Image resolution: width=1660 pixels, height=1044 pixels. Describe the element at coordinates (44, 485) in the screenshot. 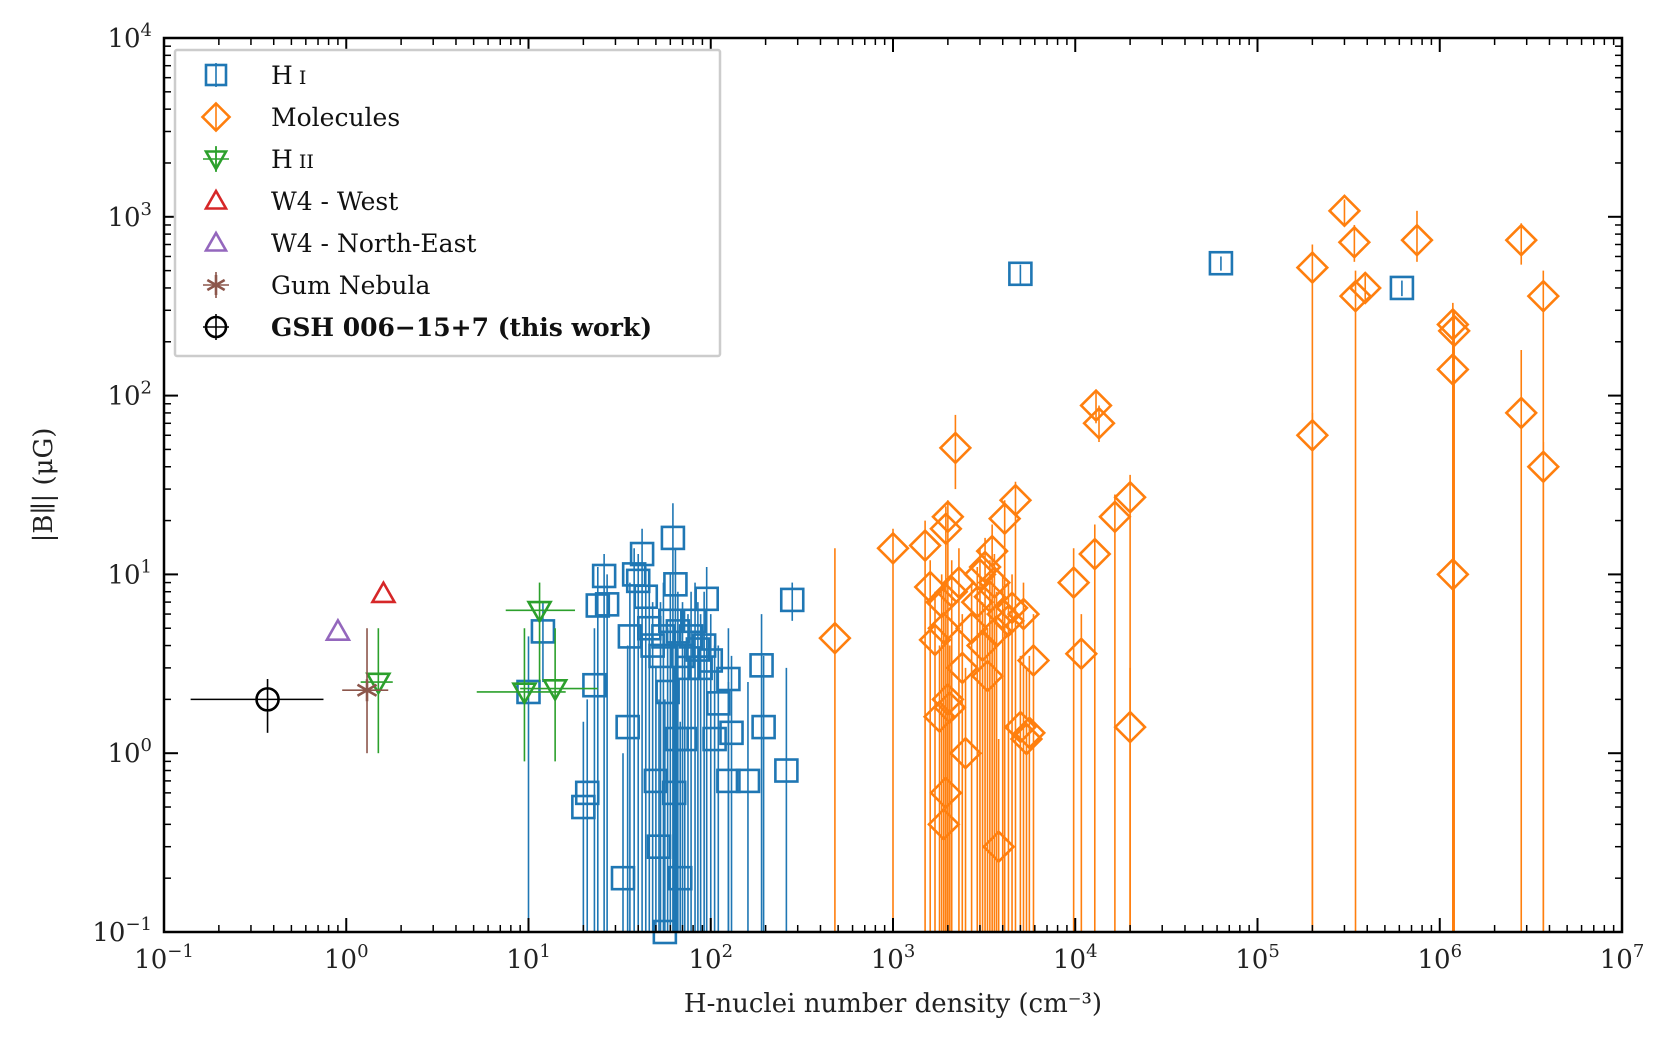

I see `y-axis-label: |B∥| (μG)` at that location.